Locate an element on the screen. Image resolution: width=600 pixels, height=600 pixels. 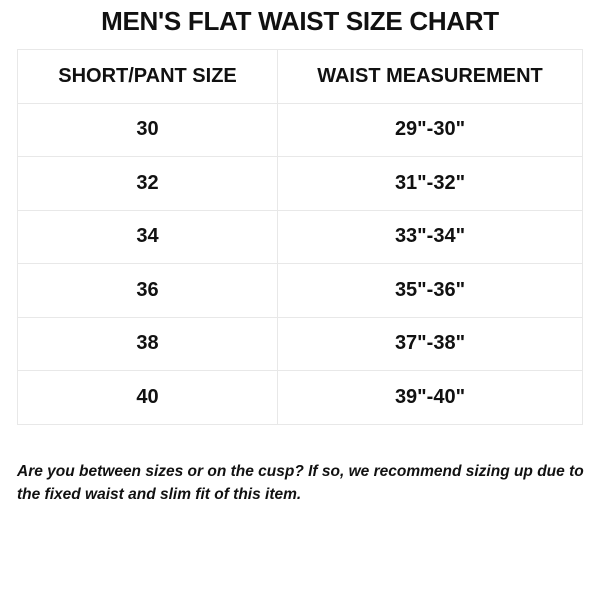
waist-cell: 39"-40" is located at coordinates (430, 397).